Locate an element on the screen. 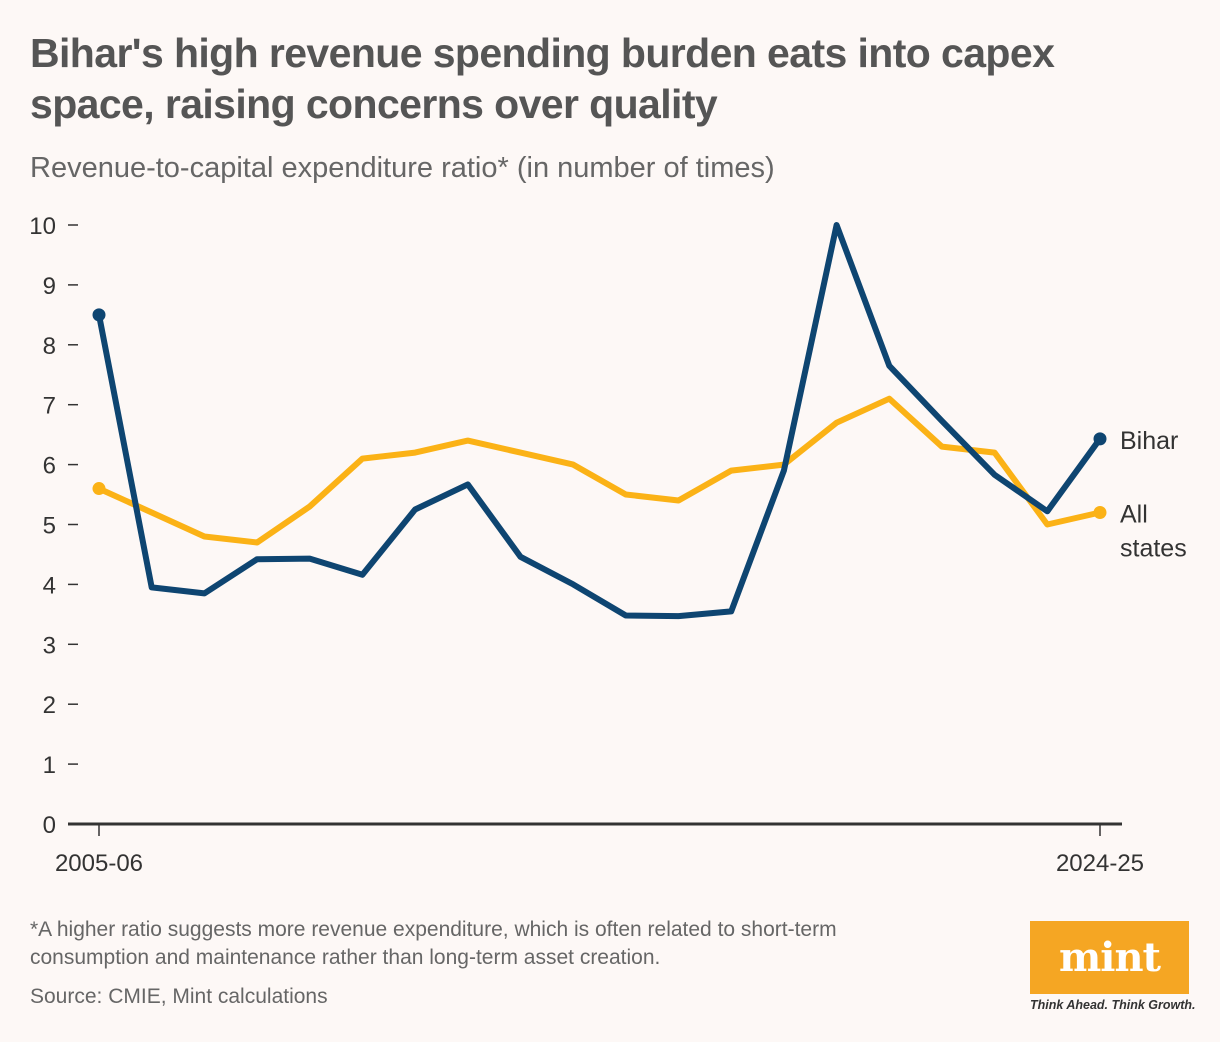 The height and width of the screenshot is (1042, 1220). series-label-bihar: Bihar is located at coordinates (1149, 441).